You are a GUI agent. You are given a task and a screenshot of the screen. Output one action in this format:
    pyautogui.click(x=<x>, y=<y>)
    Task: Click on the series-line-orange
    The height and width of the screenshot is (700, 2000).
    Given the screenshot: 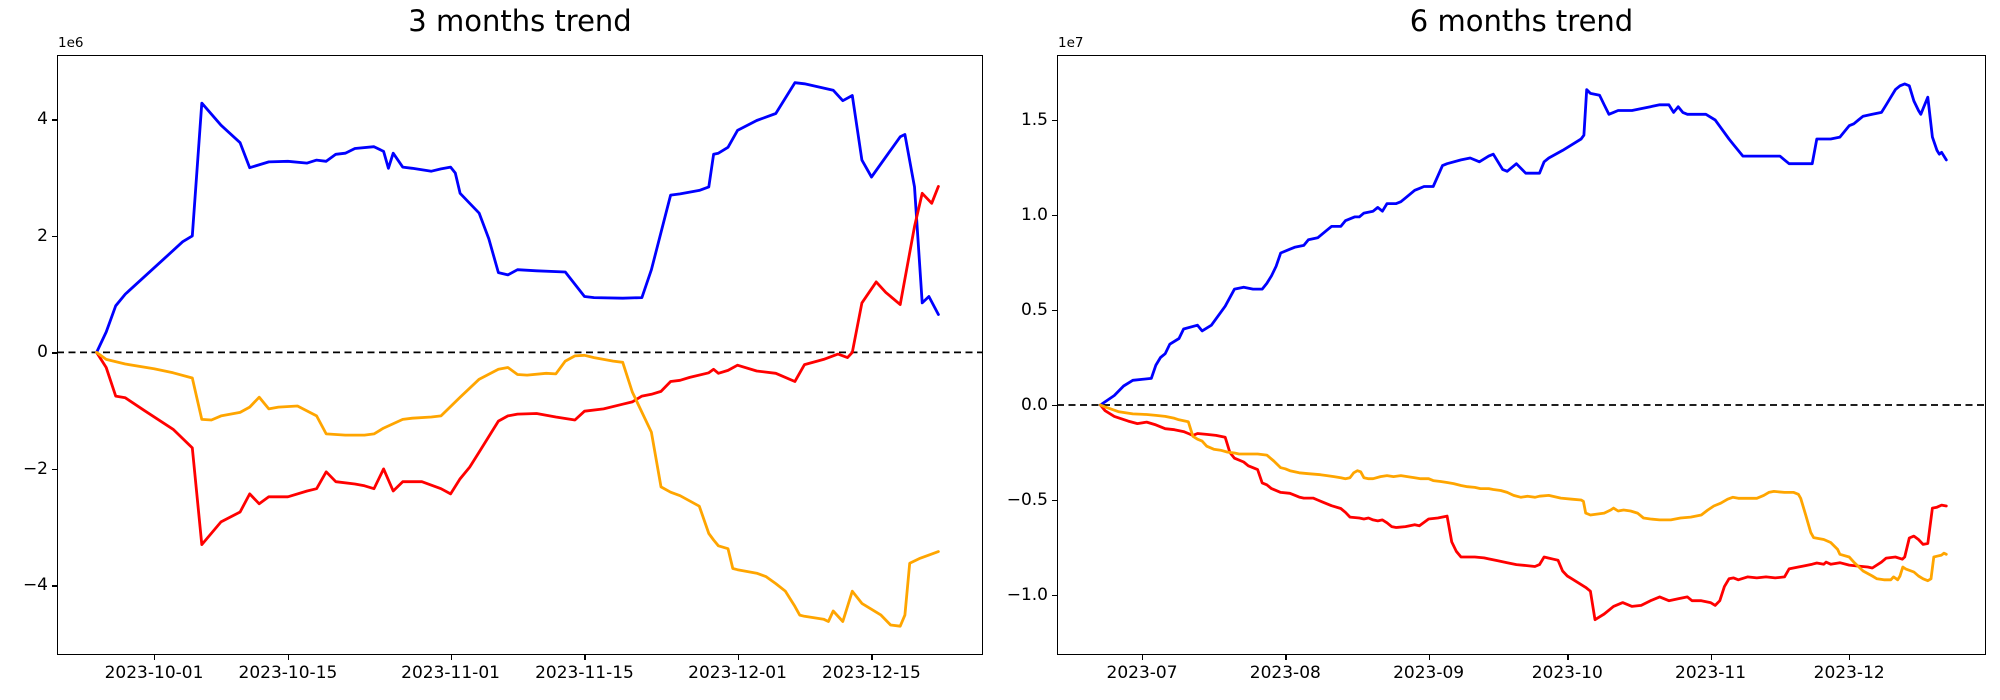 What is the action you would take?
    pyautogui.click(x=1523, y=493)
    